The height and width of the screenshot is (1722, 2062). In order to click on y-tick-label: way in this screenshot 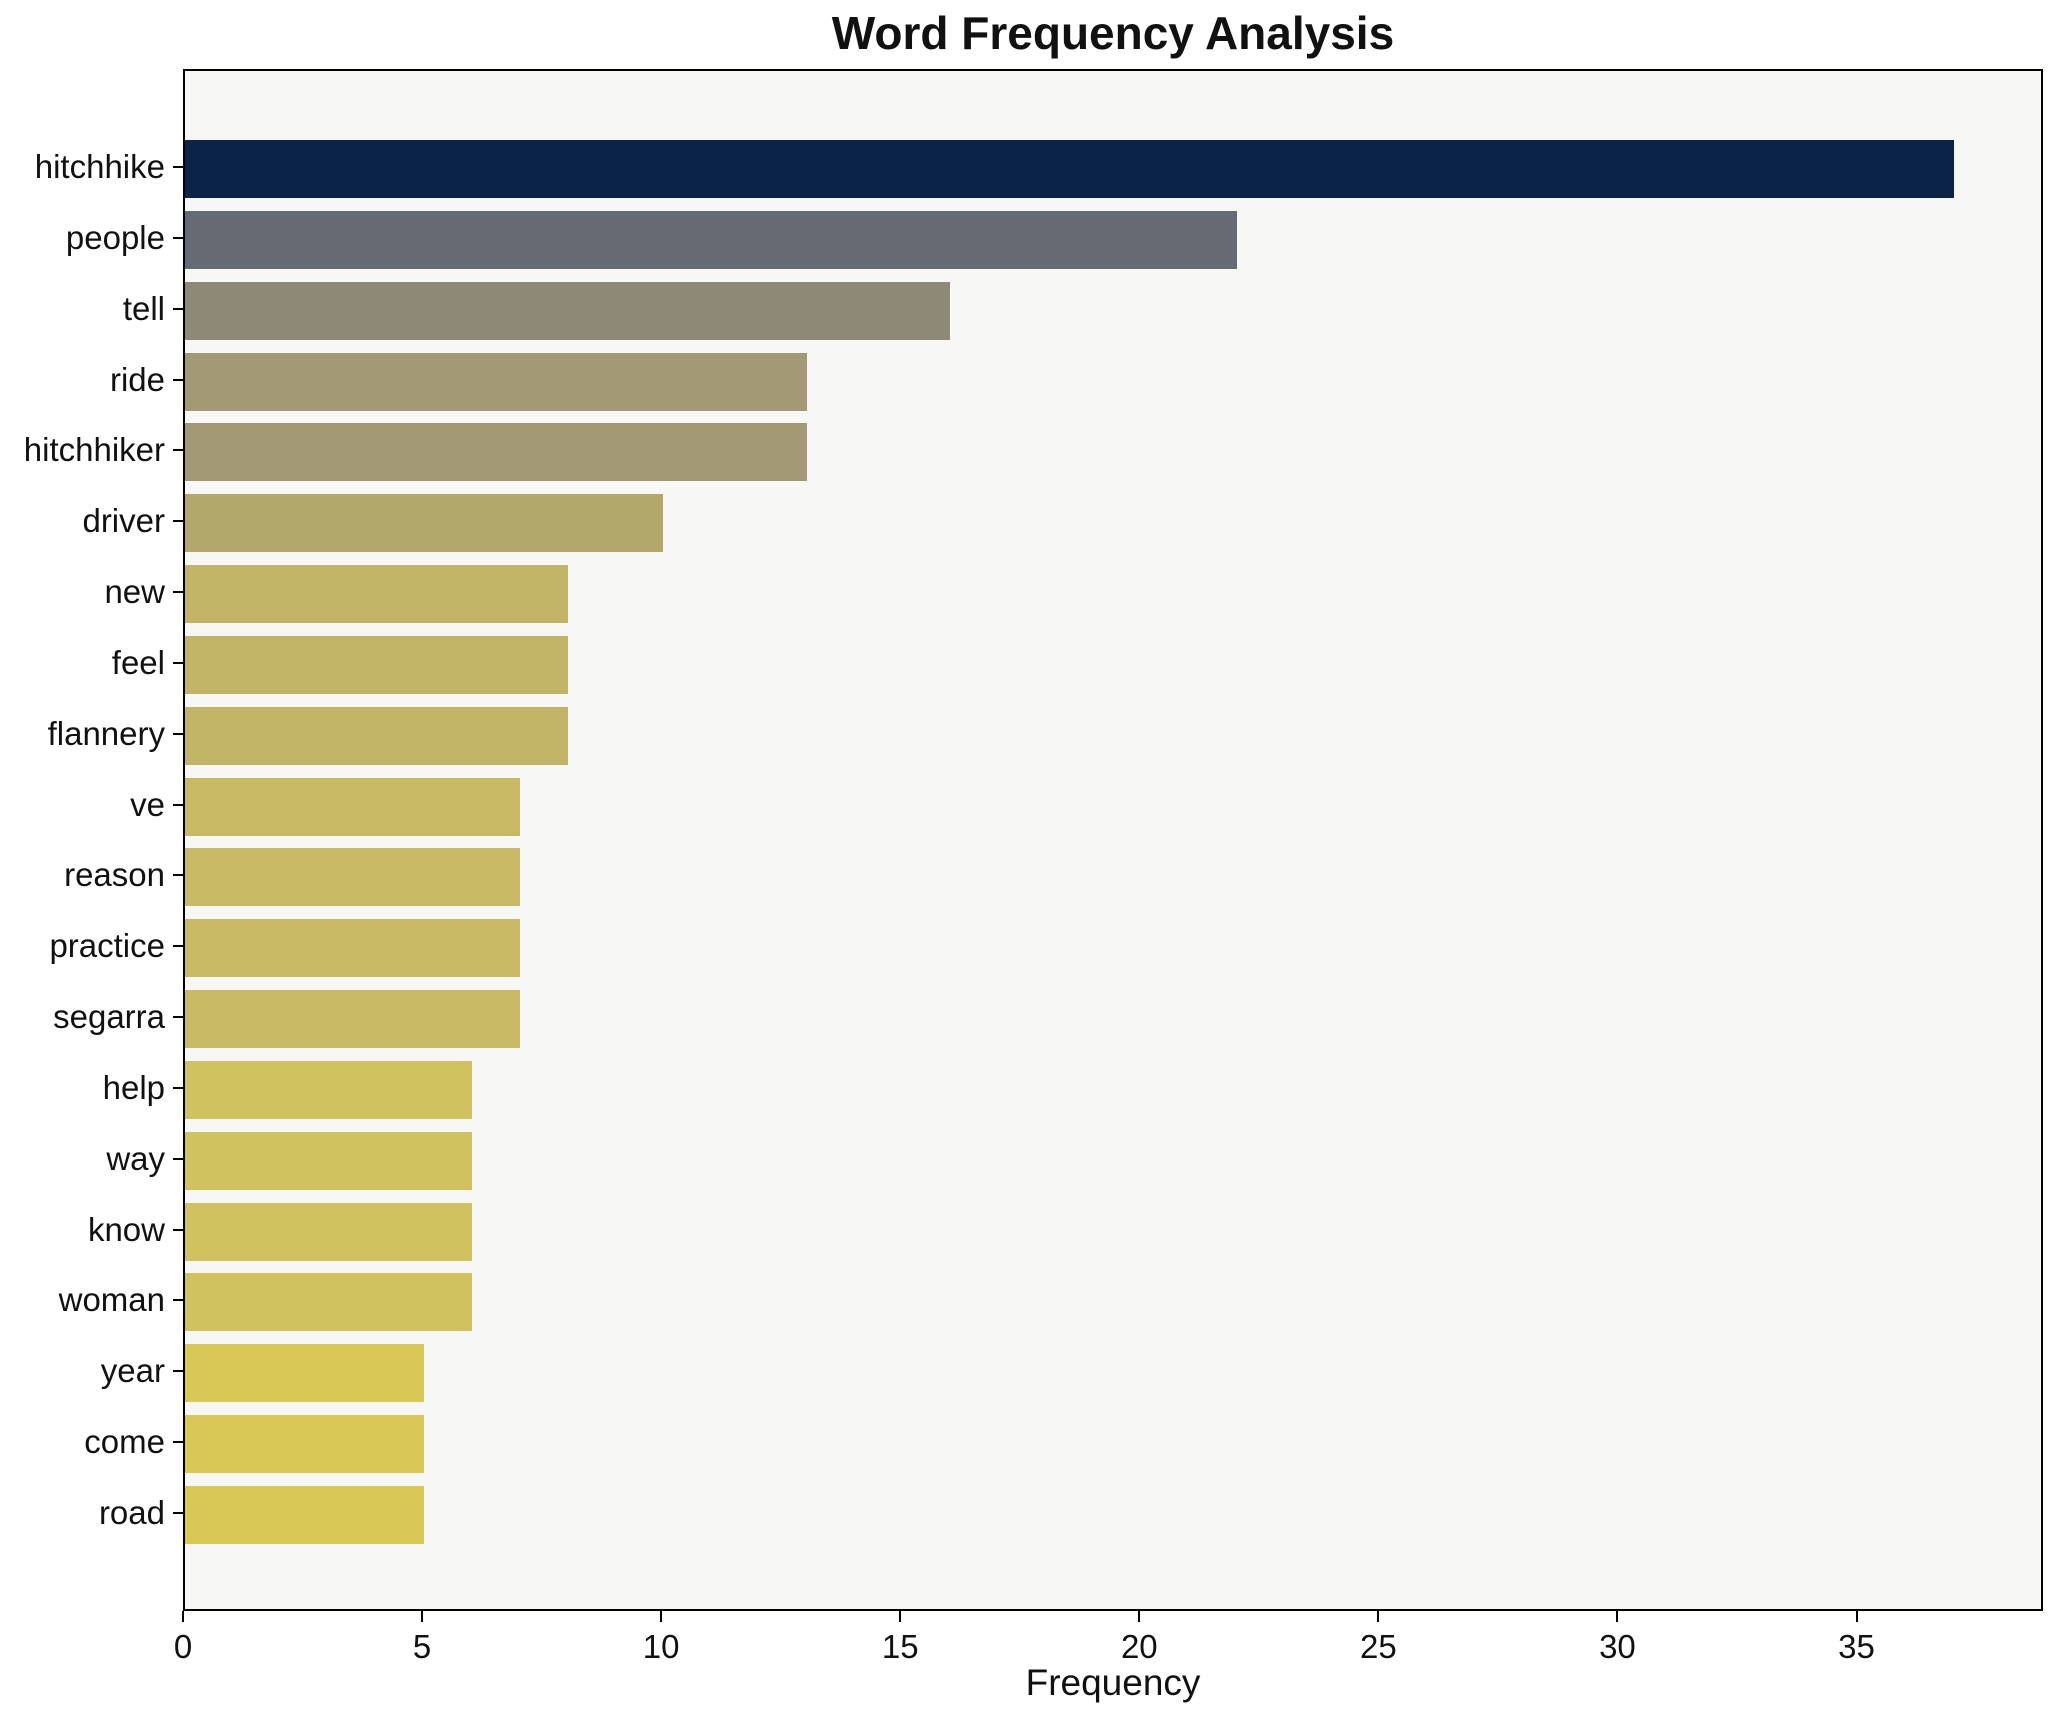, I will do `click(135, 1158)`.